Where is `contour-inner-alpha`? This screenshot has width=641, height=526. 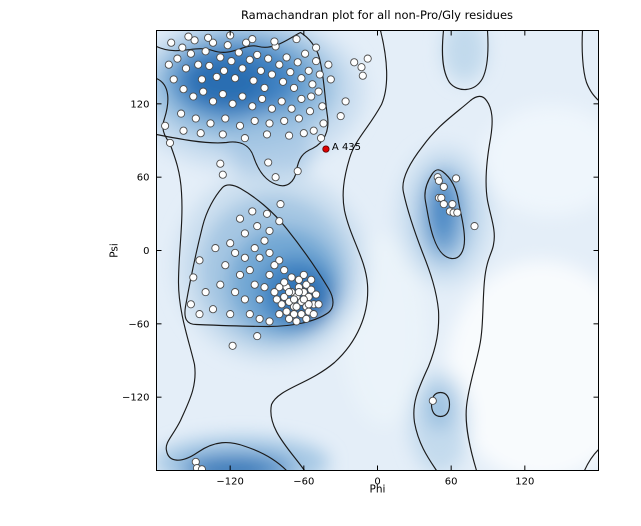
contour-inner-alpha is located at coordinates (259, 256).